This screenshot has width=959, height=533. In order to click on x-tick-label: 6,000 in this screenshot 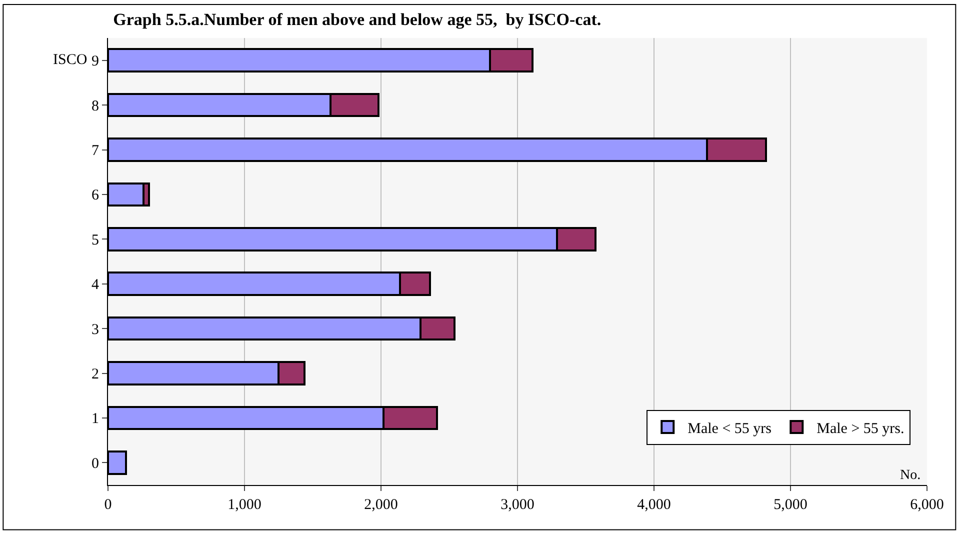, I will do `click(927, 505)`.